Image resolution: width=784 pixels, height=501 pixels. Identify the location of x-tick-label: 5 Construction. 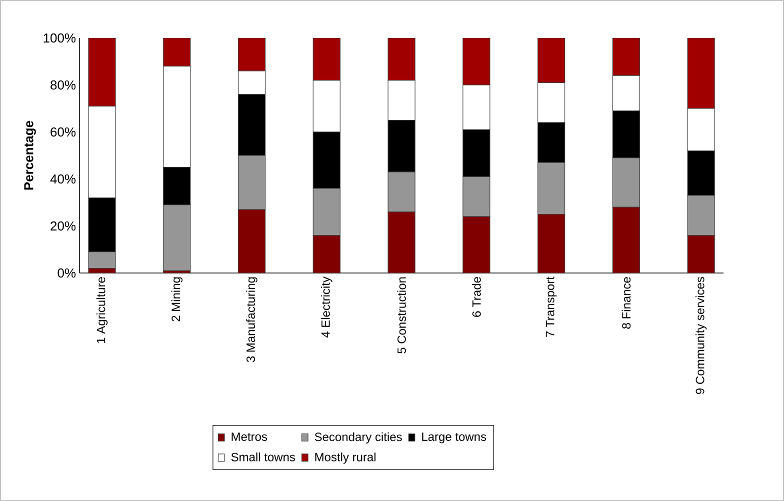
(401, 315).